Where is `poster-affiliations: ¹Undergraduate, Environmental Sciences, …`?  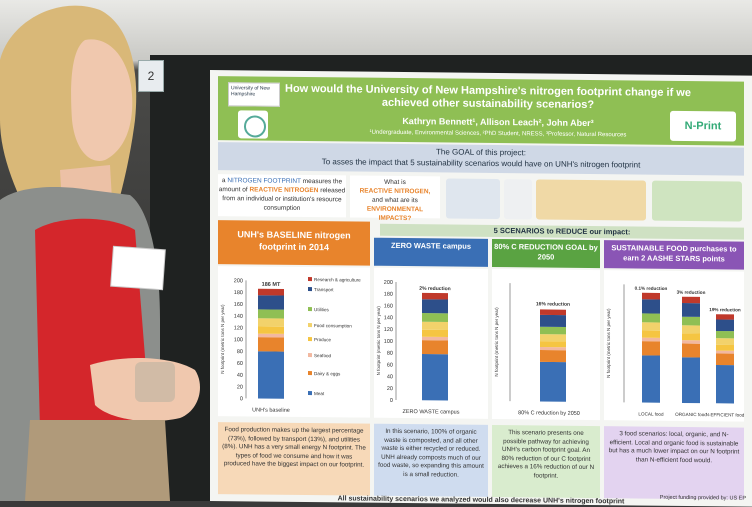
poster-affiliations: ¹Undergraduate, Environmental Sciences, … is located at coordinates (498, 134).